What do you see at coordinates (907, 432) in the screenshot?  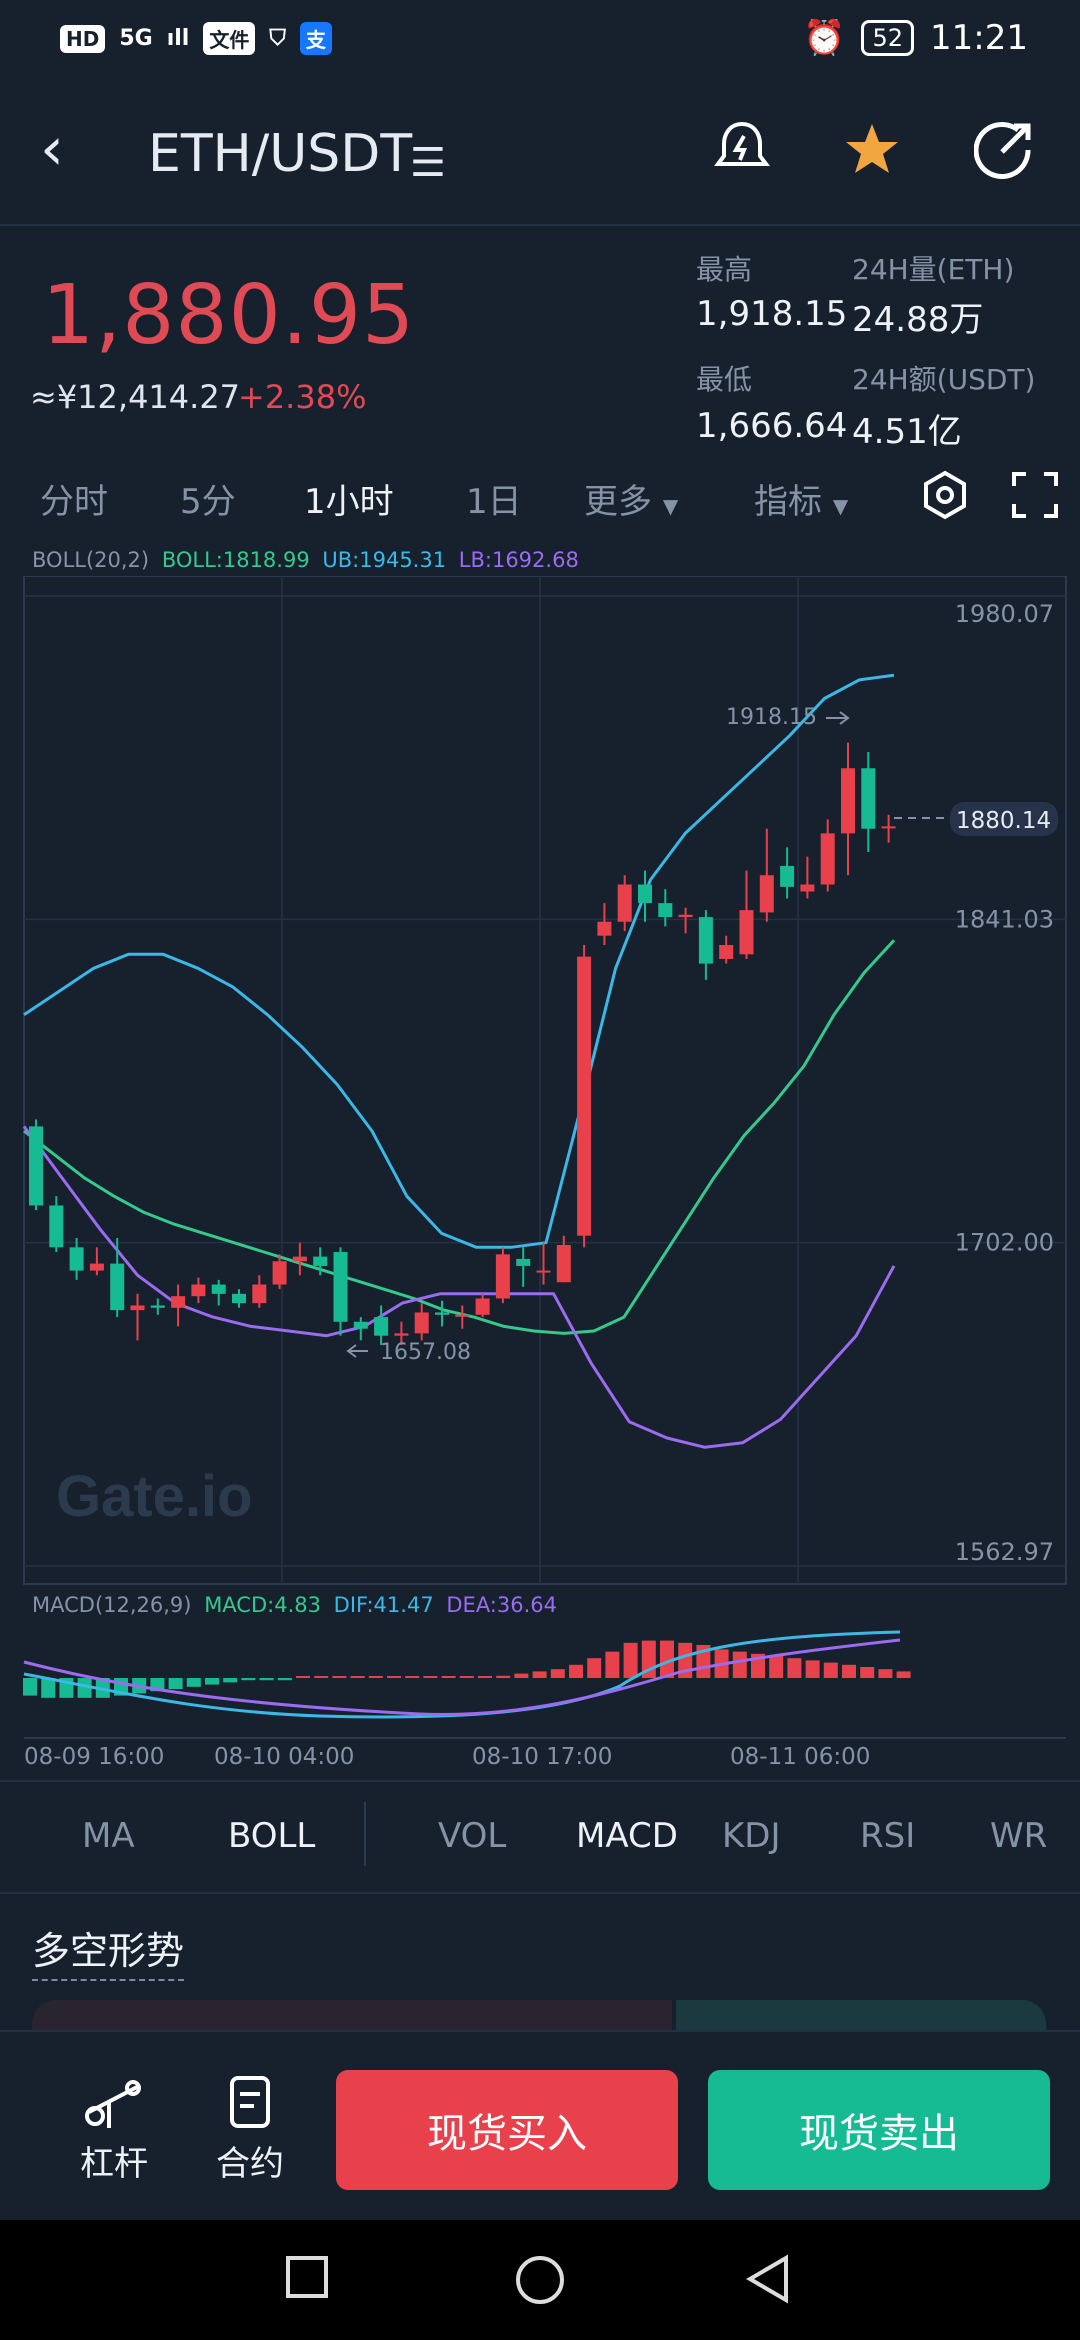 I see `amount-value: 4.51亿` at bounding box center [907, 432].